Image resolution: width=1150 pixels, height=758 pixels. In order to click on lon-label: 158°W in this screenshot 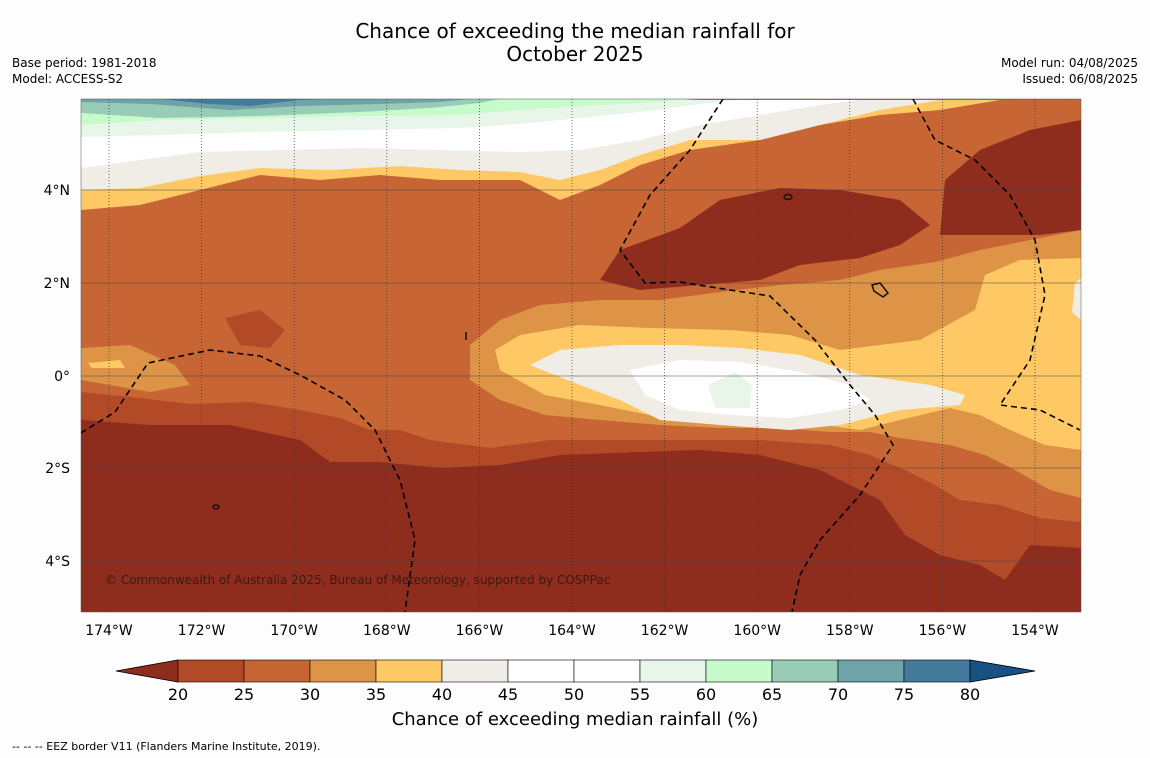, I will do `click(850, 631)`.